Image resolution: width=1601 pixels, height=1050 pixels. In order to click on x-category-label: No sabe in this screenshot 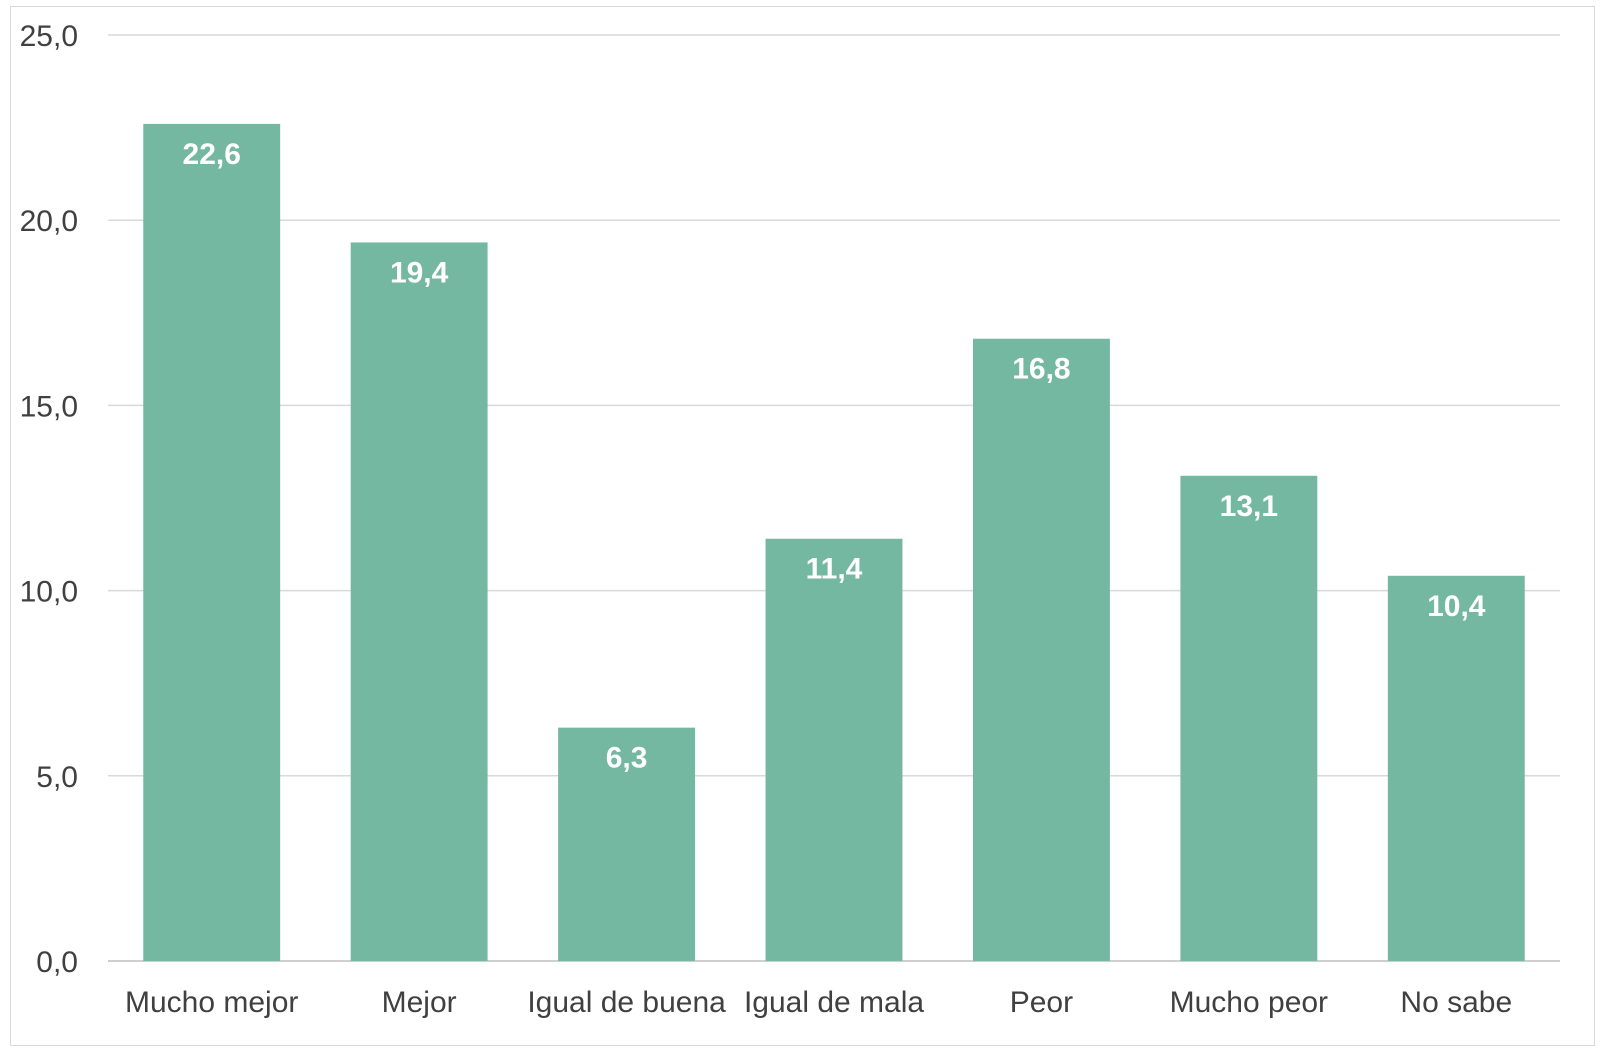, I will do `click(1456, 1002)`.